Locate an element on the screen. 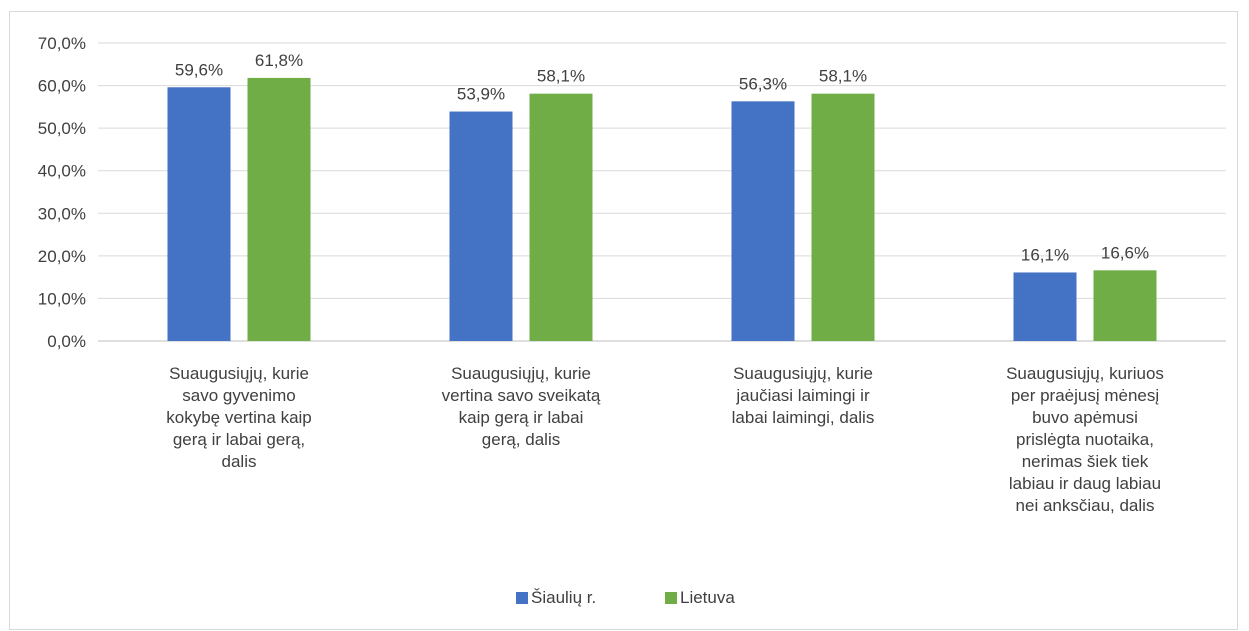 The width and height of the screenshot is (1249, 631). legend-label: Šiaulių r. is located at coordinates (563, 597).